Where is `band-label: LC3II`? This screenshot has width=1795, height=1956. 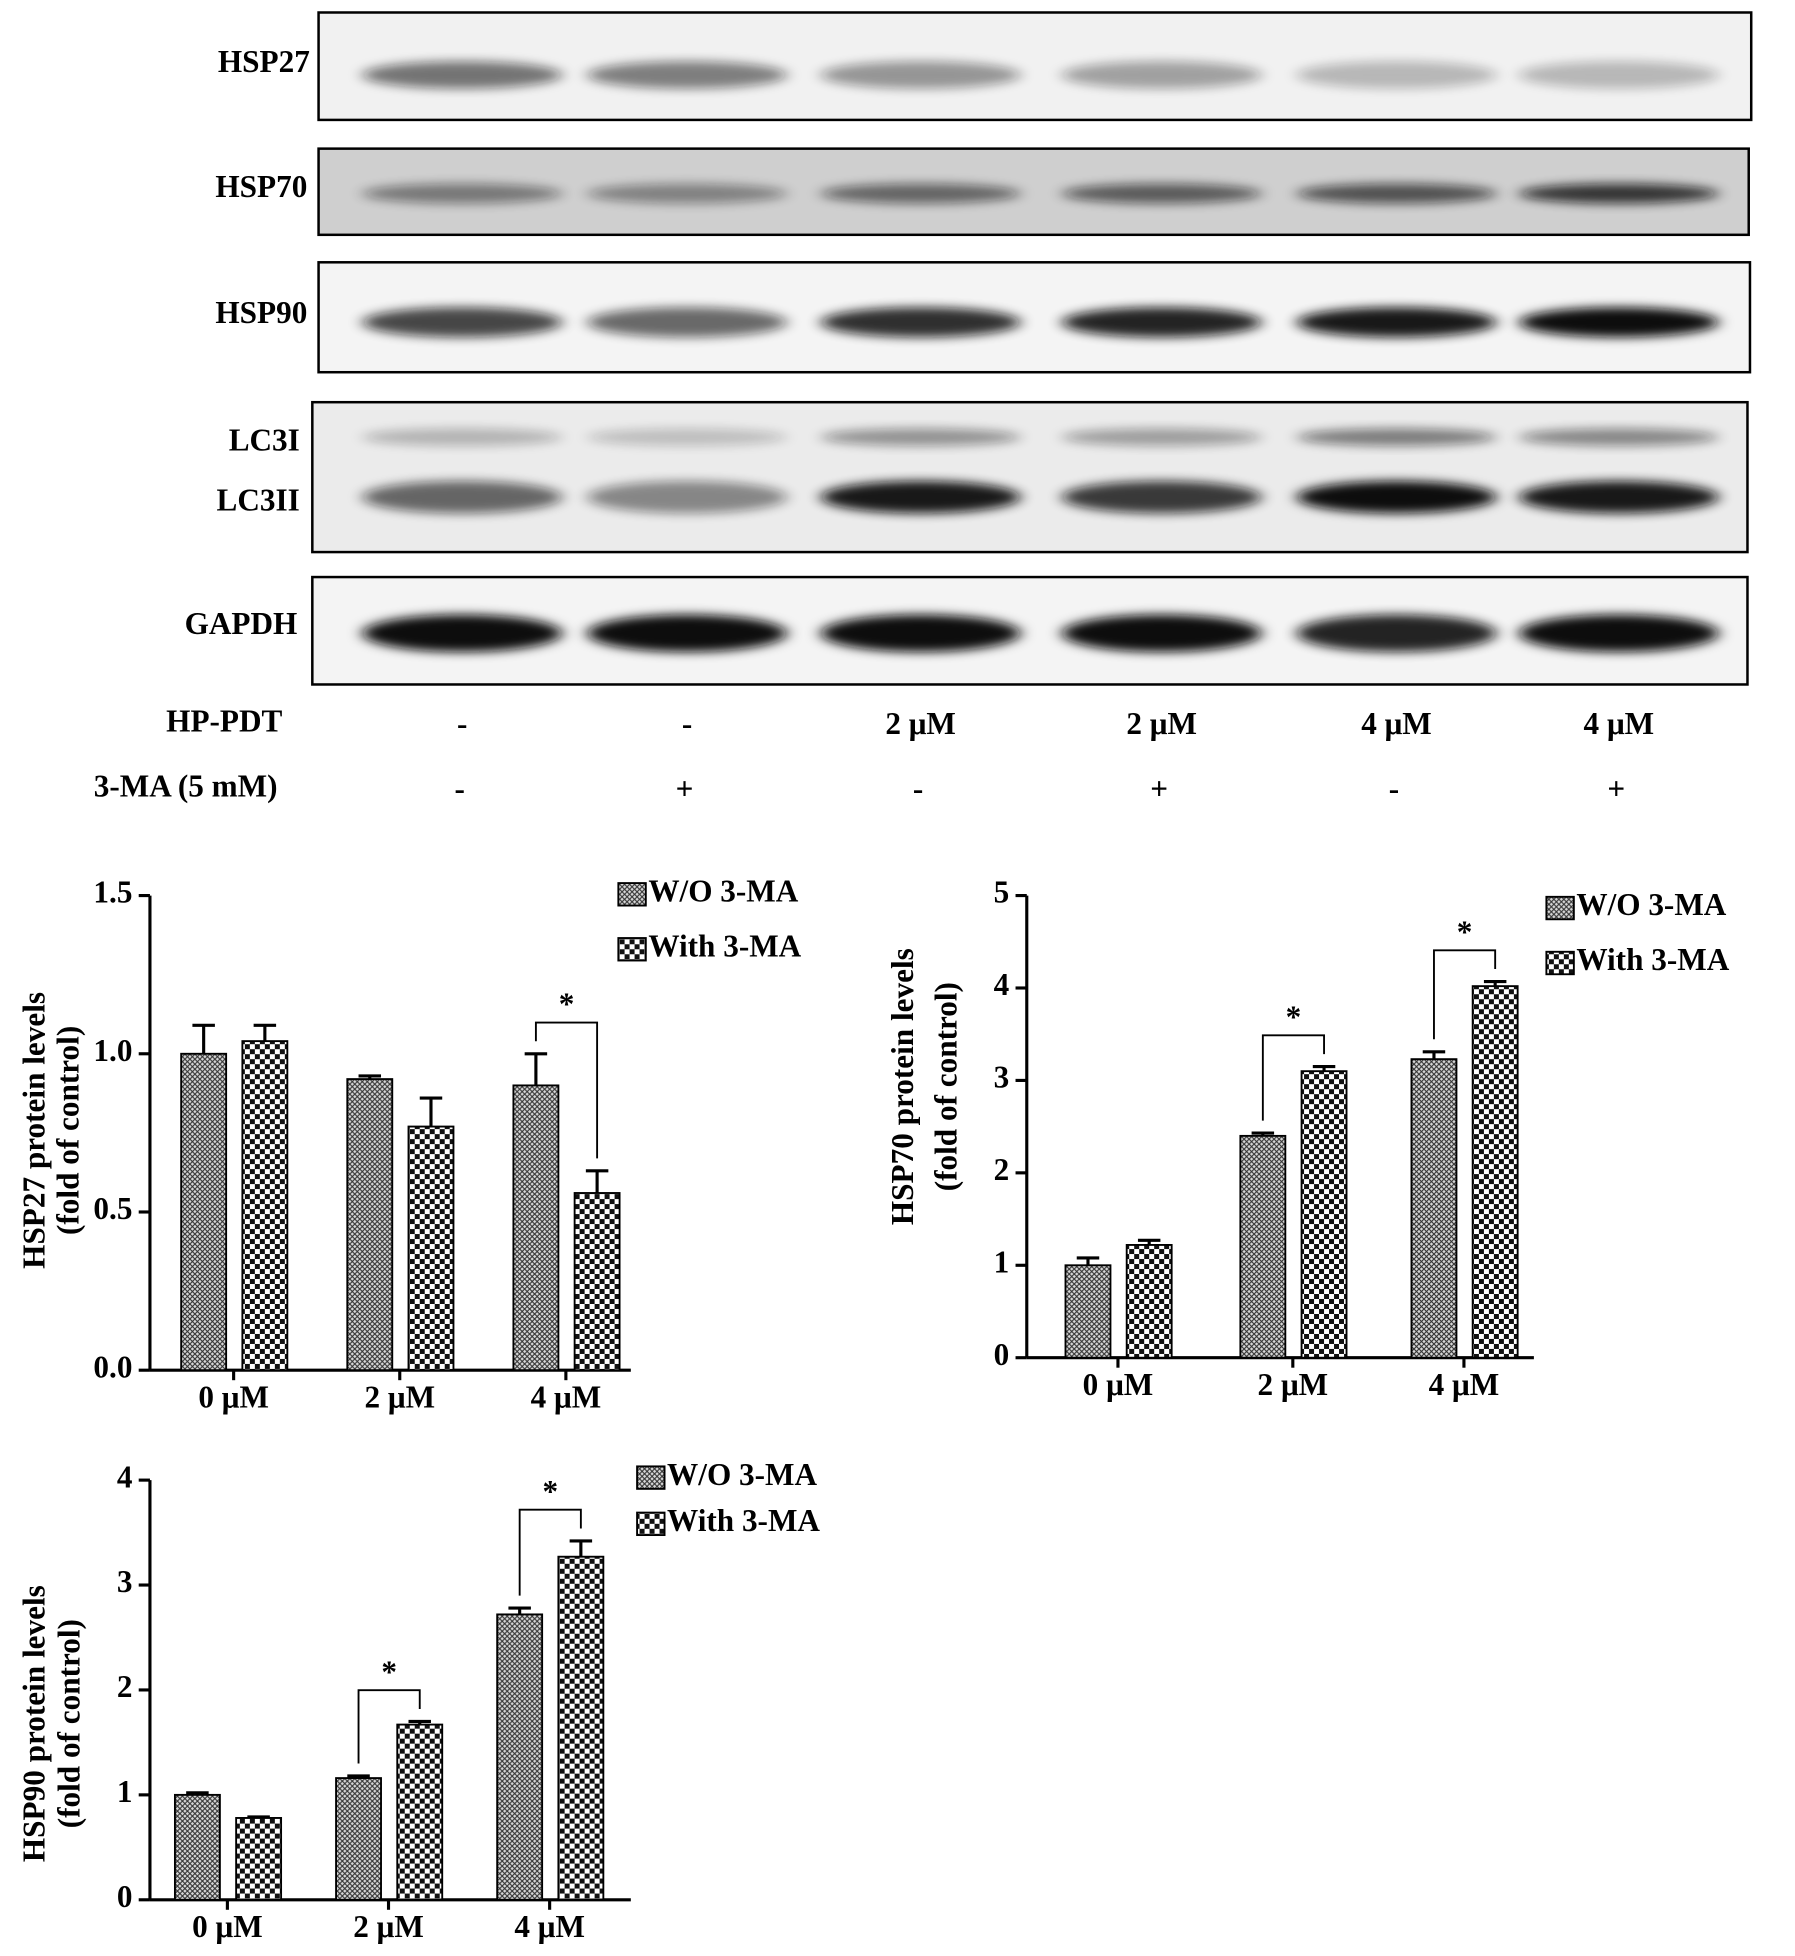
band-label: LC3II is located at coordinates (258, 500).